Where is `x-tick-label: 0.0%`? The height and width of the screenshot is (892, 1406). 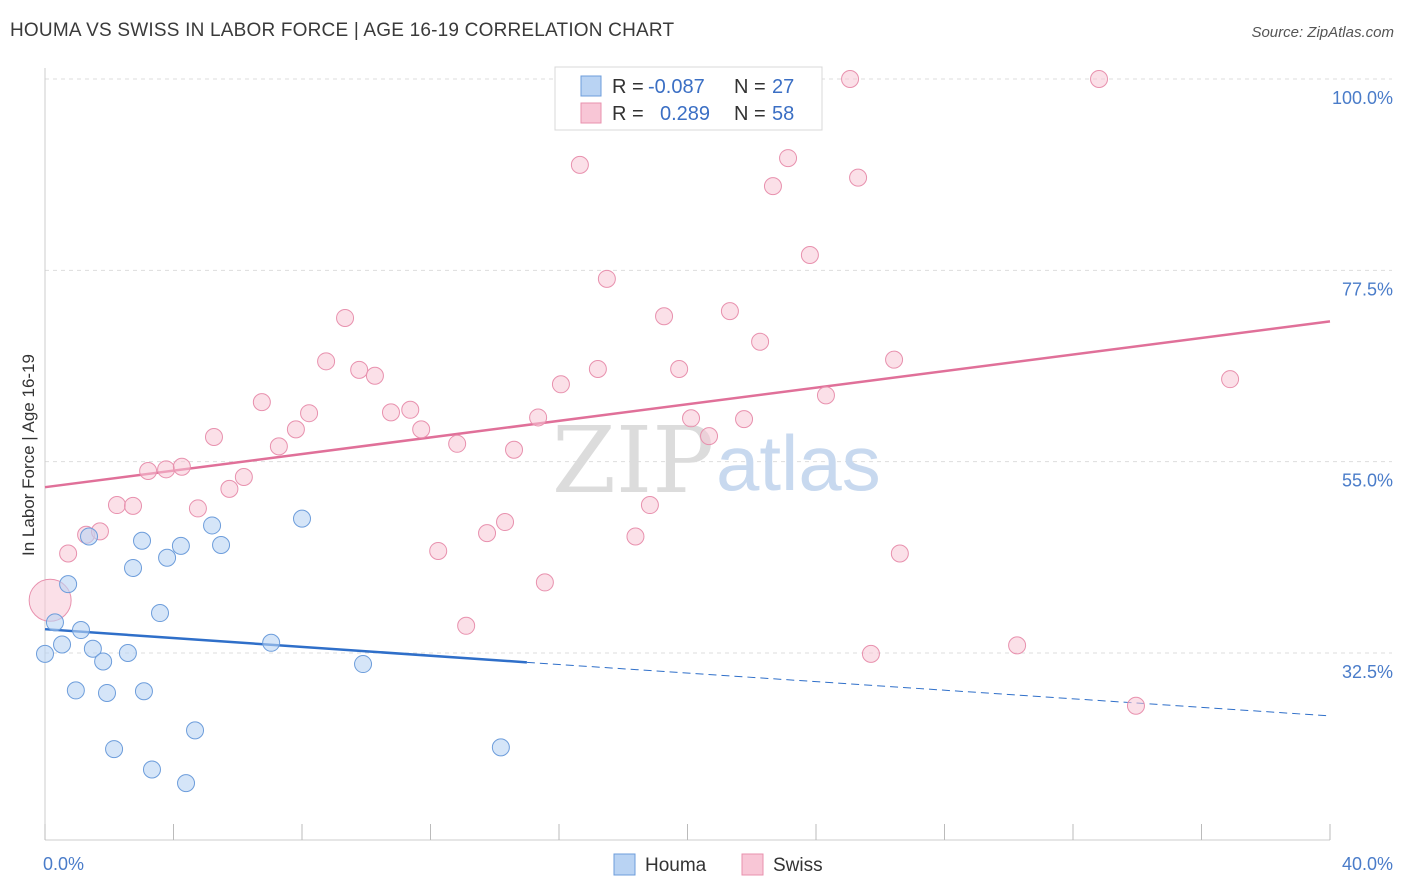 x-tick-label: 0.0% is located at coordinates (63, 864).